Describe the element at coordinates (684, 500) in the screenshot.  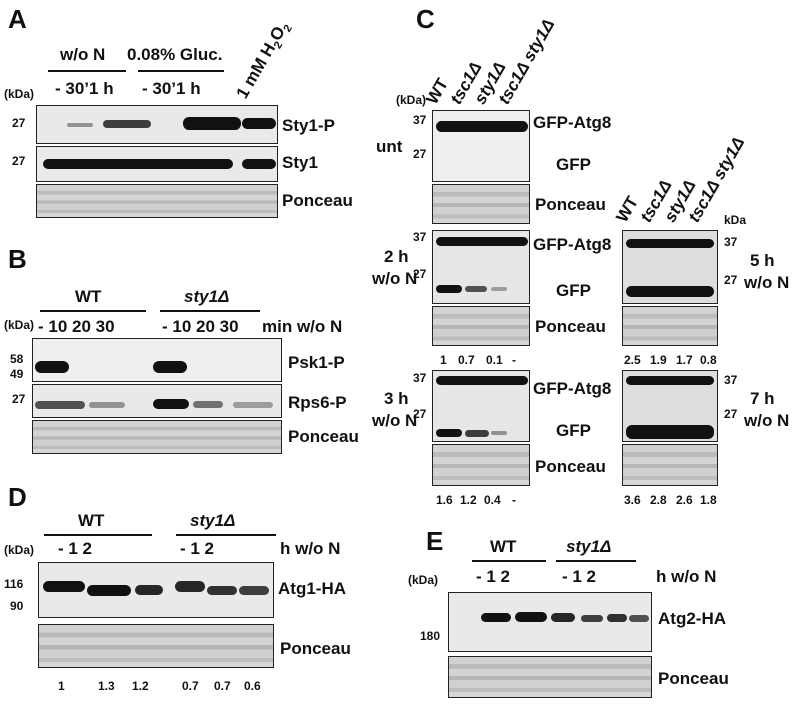
I see `panel-c-7h-quant-3: 2.6` at that location.